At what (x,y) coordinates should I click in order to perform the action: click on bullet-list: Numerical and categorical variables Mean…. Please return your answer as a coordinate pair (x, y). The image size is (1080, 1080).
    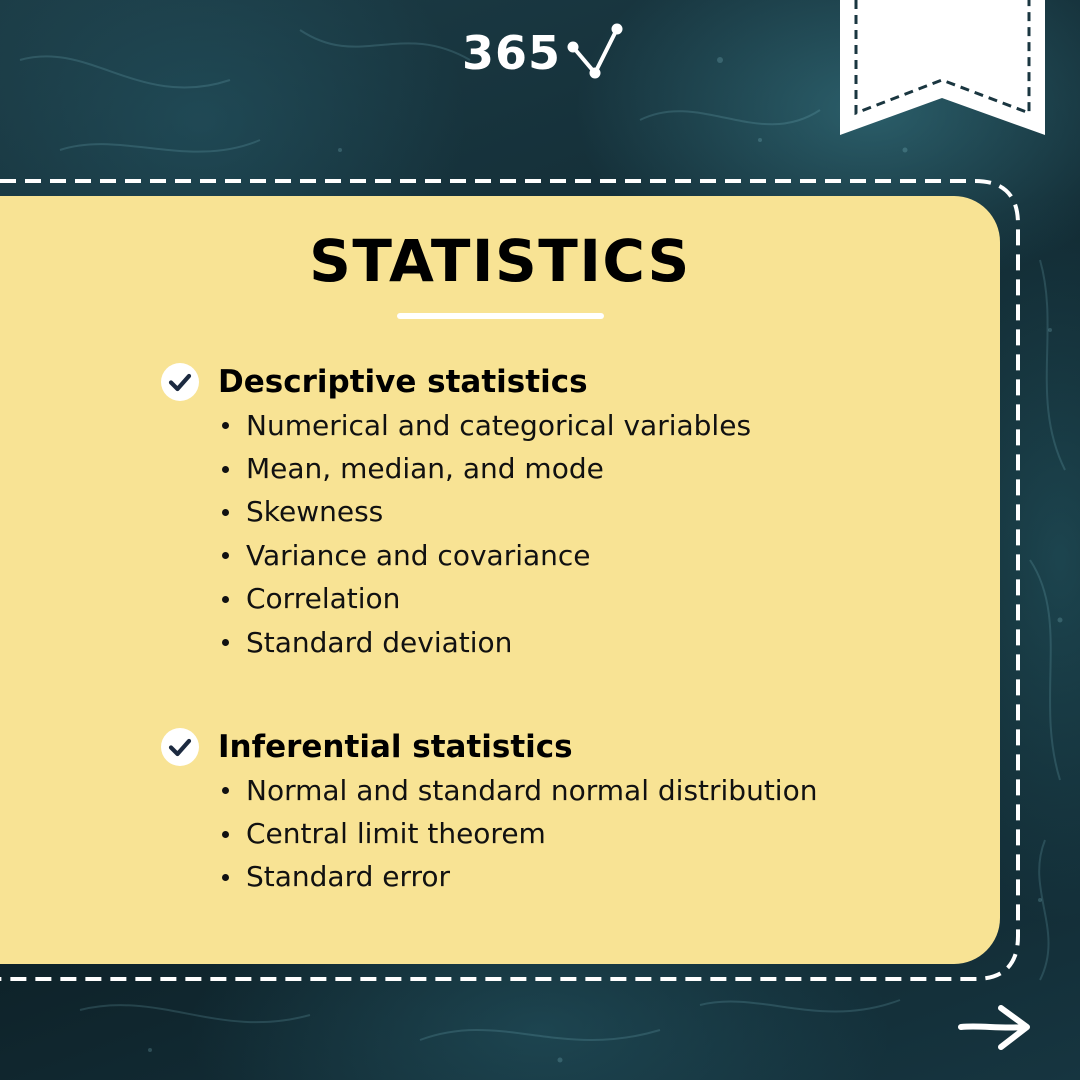
    Looking at the image, I should click on (455, 534).